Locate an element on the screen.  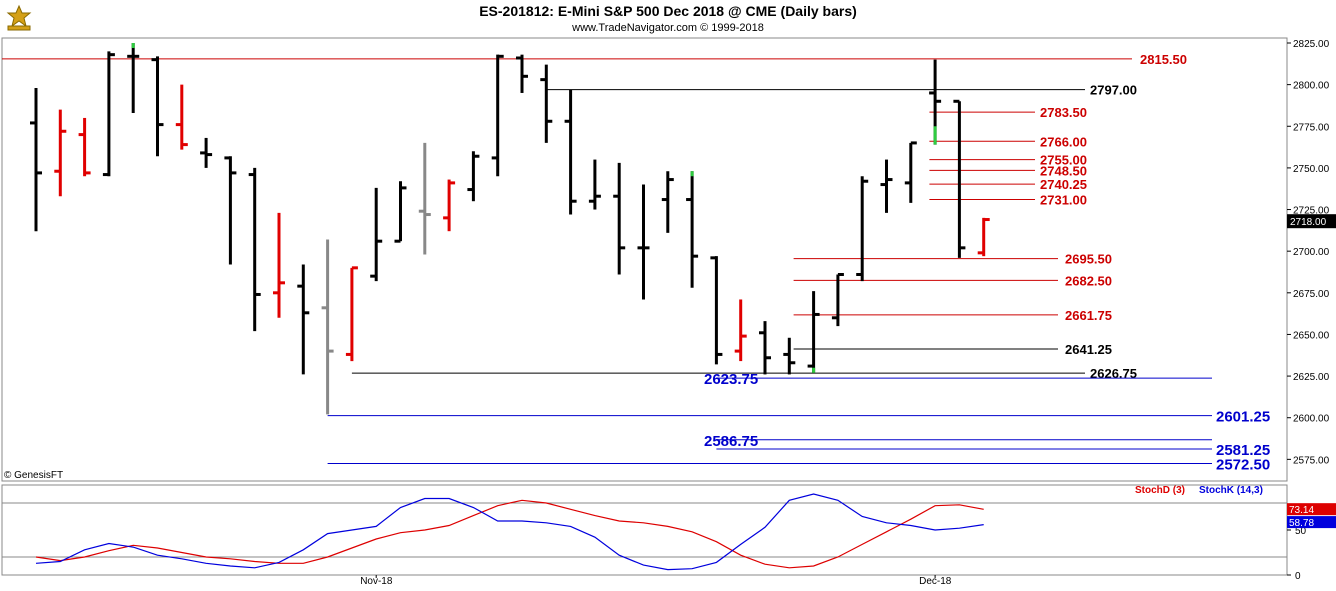
level-label: 2623.75 is located at coordinates (731, 379).